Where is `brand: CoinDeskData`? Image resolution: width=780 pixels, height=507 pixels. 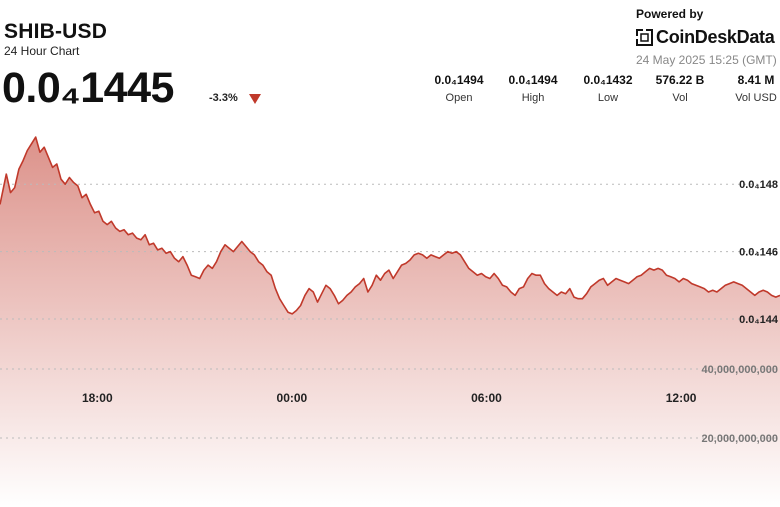 brand: CoinDeskData is located at coordinates (705, 37).